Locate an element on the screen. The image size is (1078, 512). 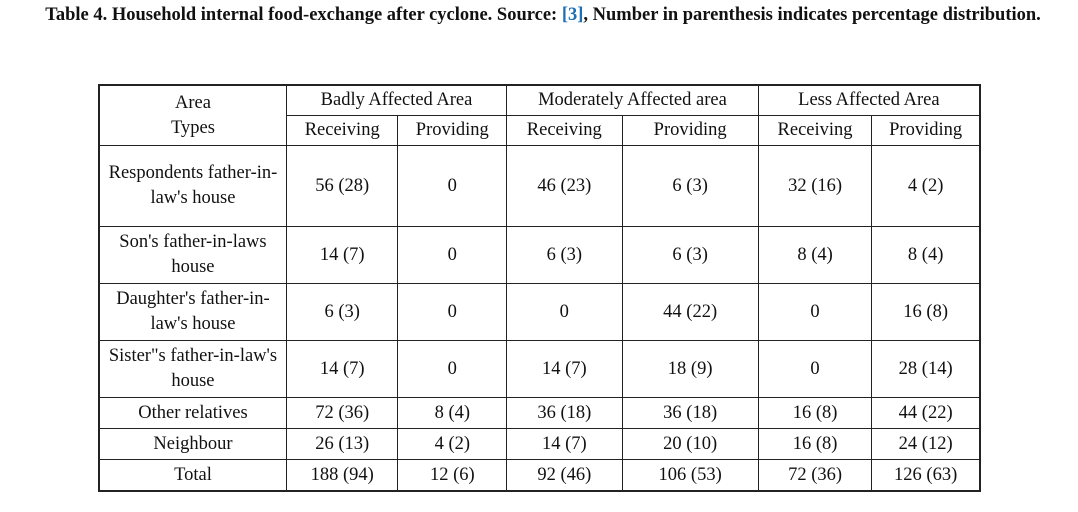
row-label: Other relatives is located at coordinates (192, 413).